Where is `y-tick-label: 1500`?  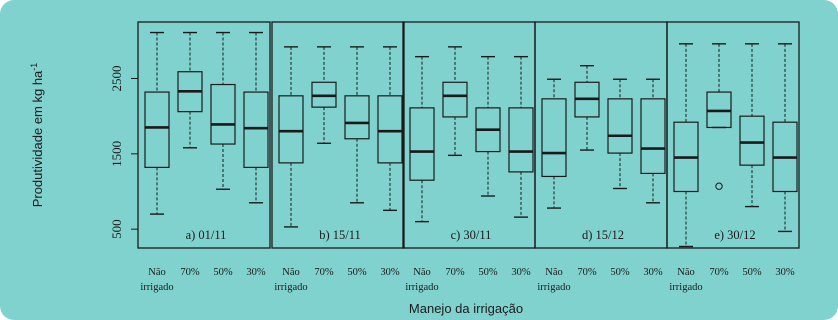 y-tick-label: 1500 is located at coordinates (116, 154).